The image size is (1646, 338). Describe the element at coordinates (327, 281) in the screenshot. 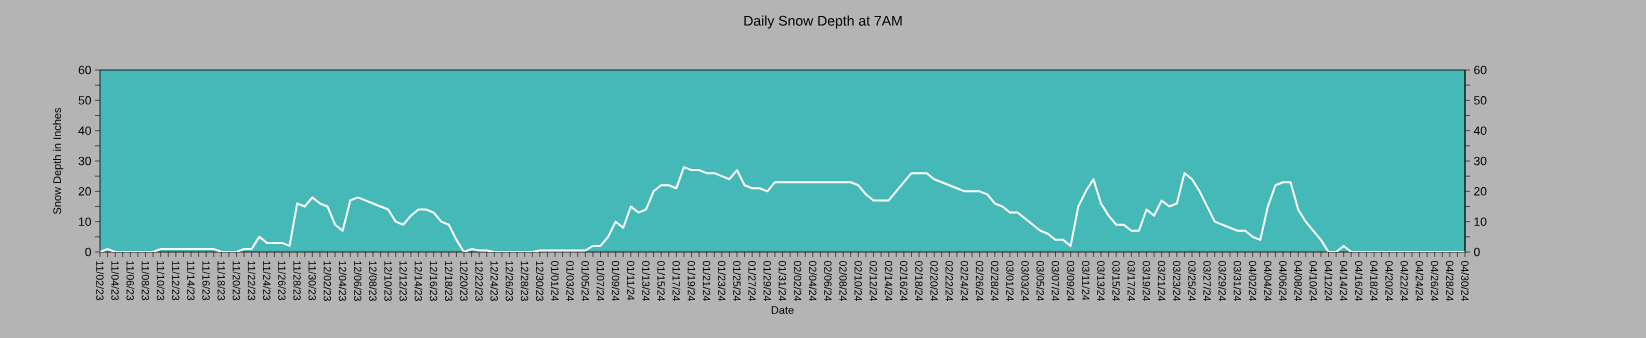

I see `x-tick-label: 12/02/23` at that location.